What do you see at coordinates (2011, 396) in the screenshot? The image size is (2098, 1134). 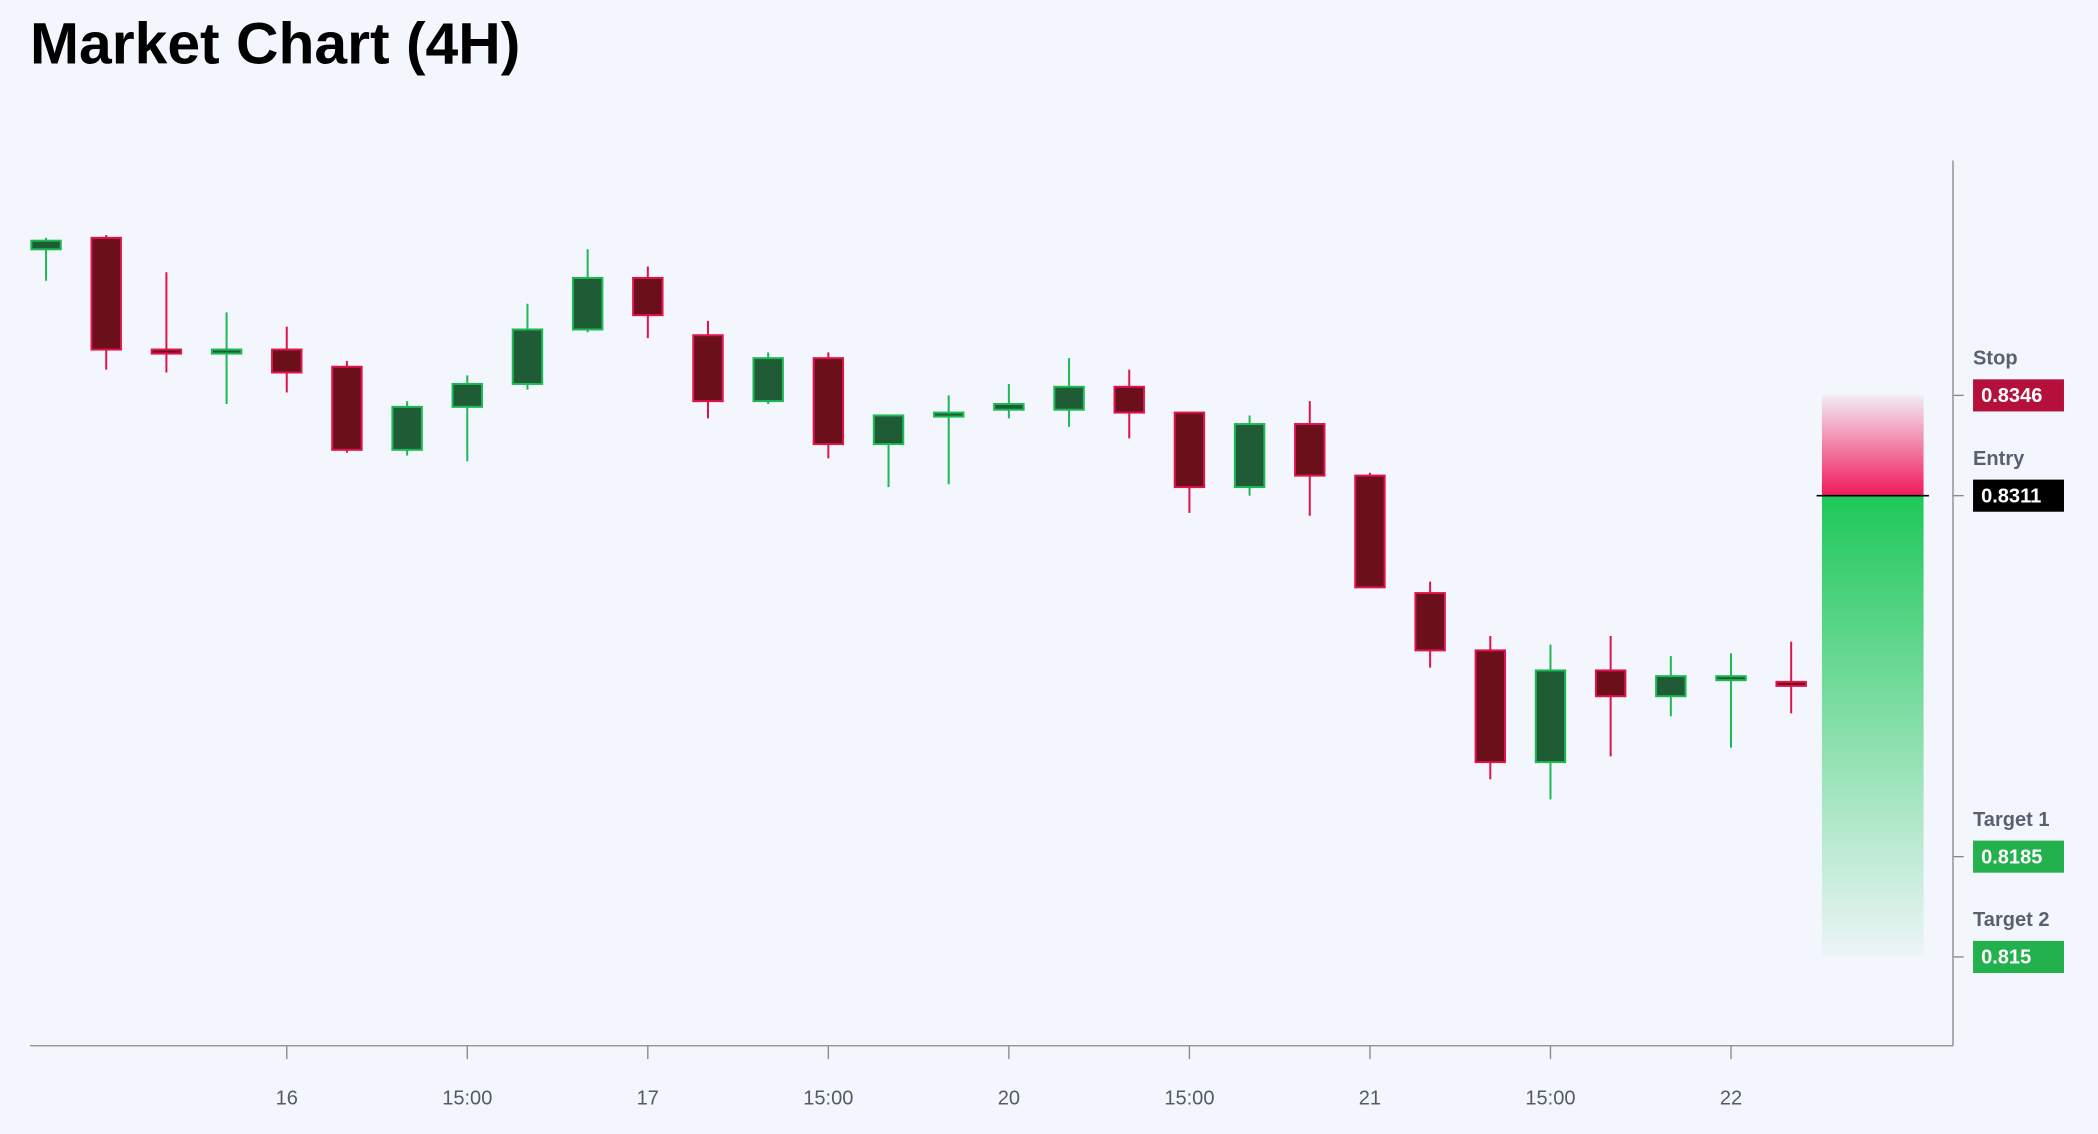 I see `level-value: 0.8346` at bounding box center [2011, 396].